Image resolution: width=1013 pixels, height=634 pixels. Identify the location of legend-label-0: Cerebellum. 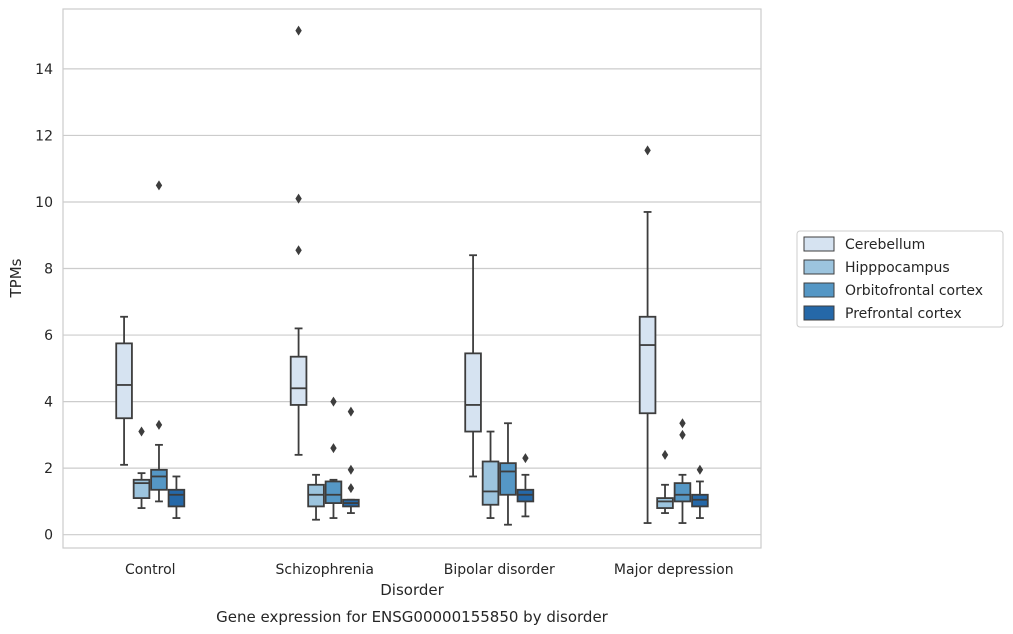
(885, 245).